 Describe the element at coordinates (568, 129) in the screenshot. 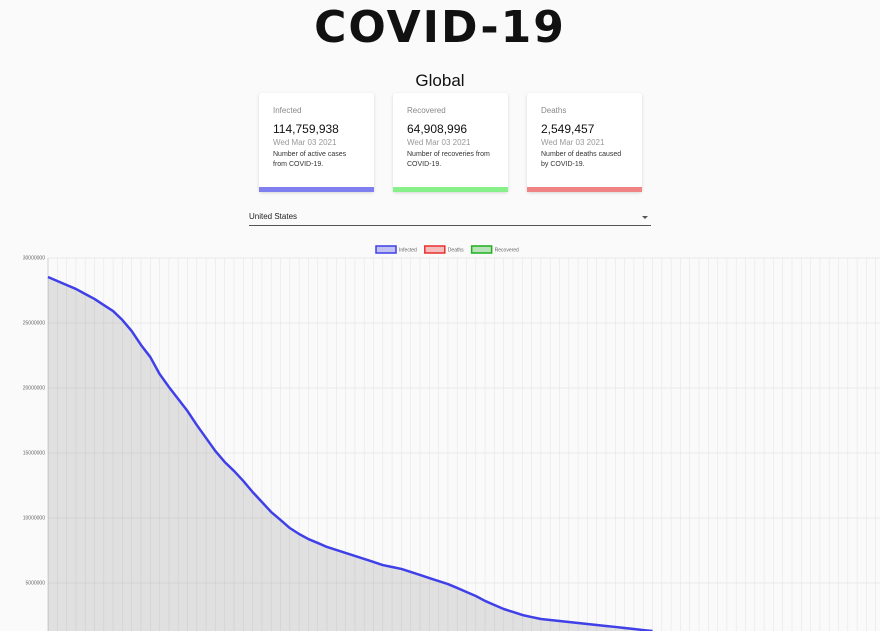

I see `card-value: 2,549,457` at that location.